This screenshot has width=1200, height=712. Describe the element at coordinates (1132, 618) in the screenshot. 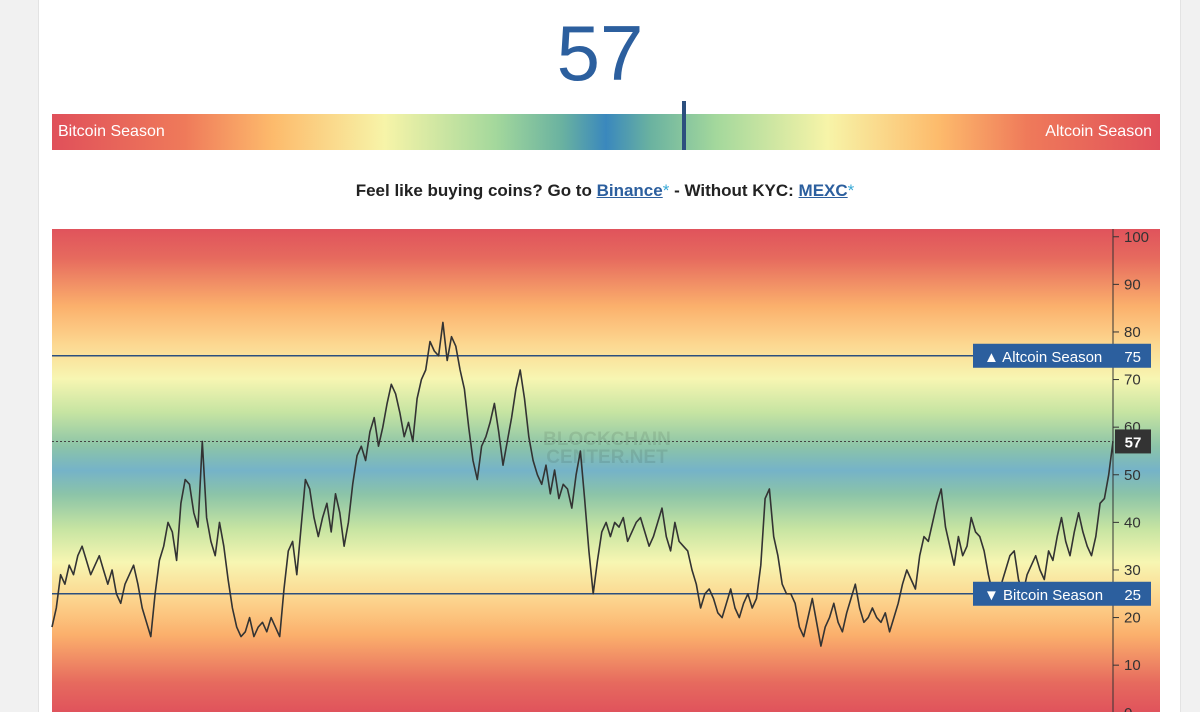

I see `y-tick-label-2: 20` at that location.